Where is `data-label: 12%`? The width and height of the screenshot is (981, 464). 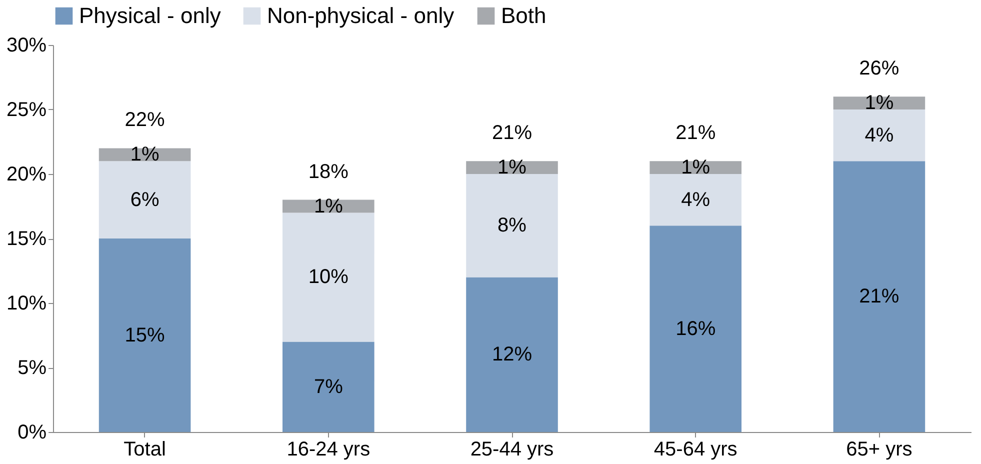 data-label: 12% is located at coordinates (512, 355).